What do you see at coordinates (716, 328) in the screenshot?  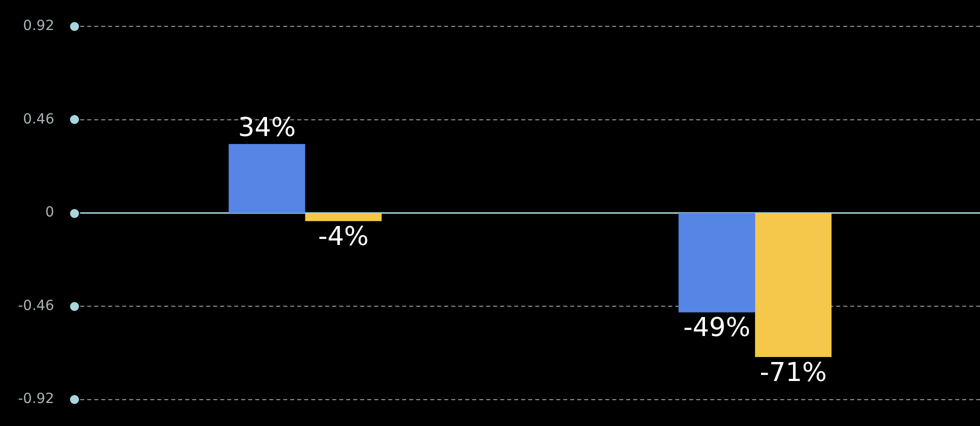 I see `data-label: -49%` at bounding box center [716, 328].